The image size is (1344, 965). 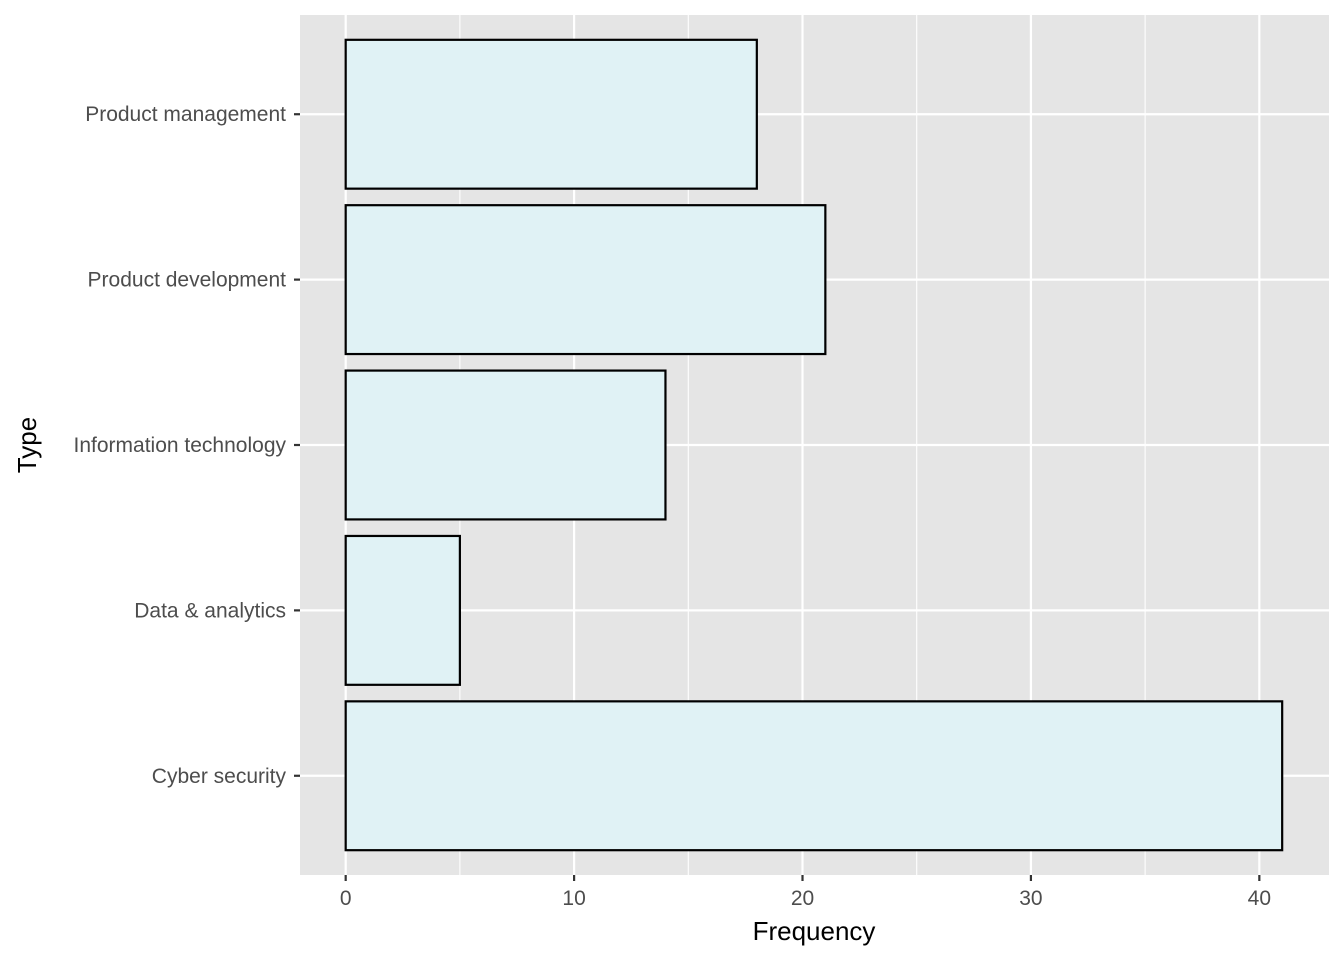 What do you see at coordinates (814, 931) in the screenshot?
I see `x-axis-title: Frequency` at bounding box center [814, 931].